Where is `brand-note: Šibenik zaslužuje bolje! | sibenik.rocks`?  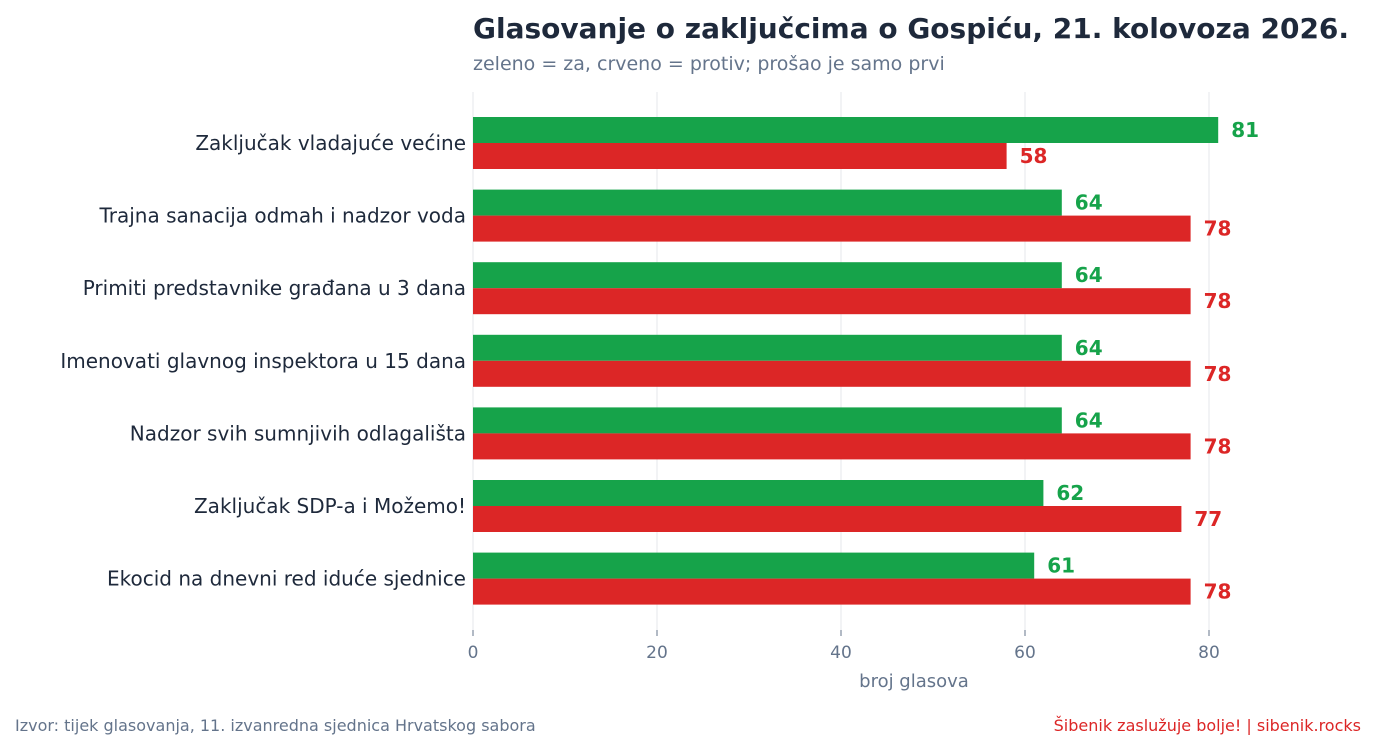
brand-note: Šibenik zaslužuje bolje! | sibenik.rocks is located at coordinates (1207, 725).